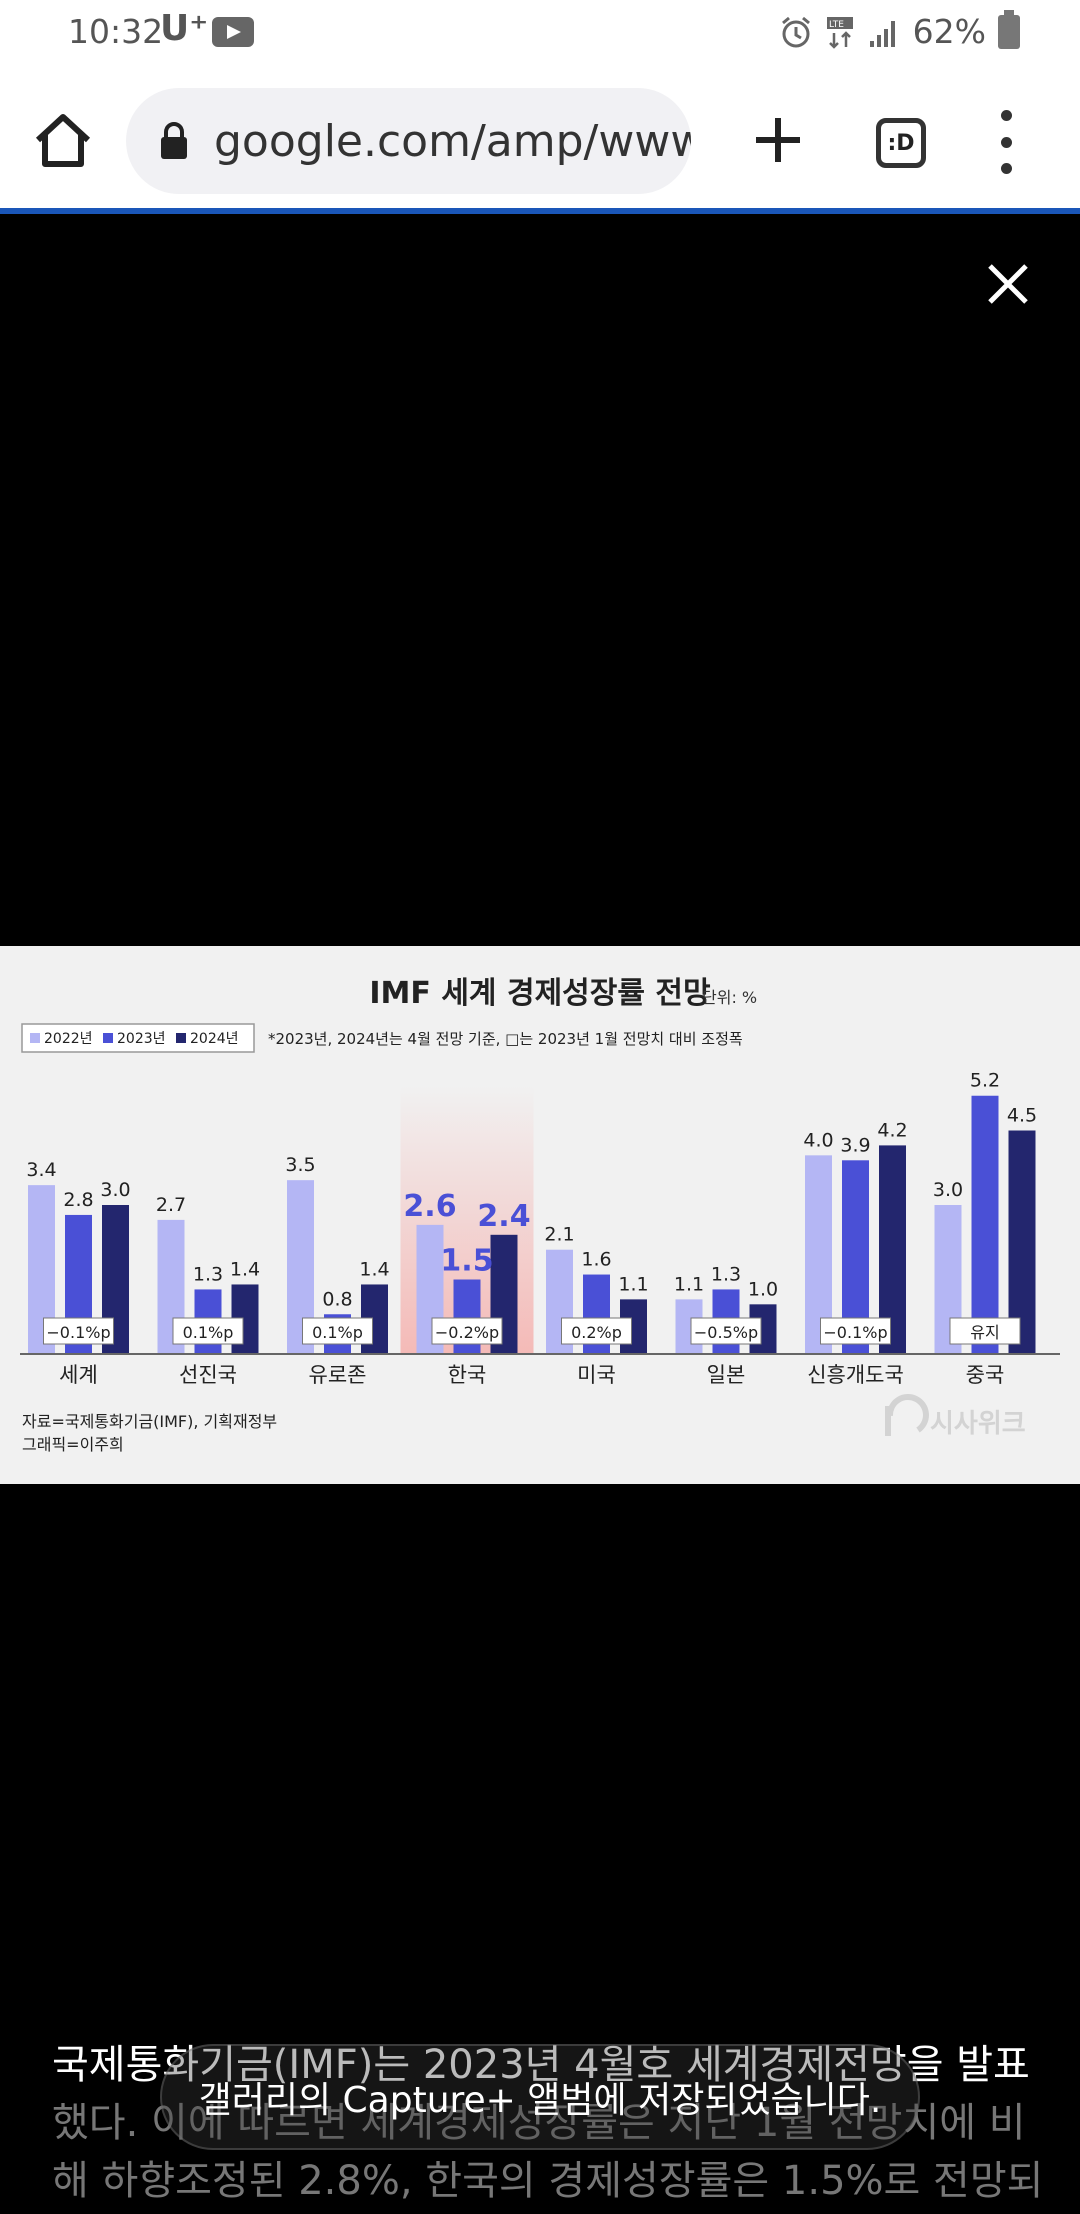  What do you see at coordinates (337, 1299) in the screenshot?
I see `data-label: 0.8` at bounding box center [337, 1299].